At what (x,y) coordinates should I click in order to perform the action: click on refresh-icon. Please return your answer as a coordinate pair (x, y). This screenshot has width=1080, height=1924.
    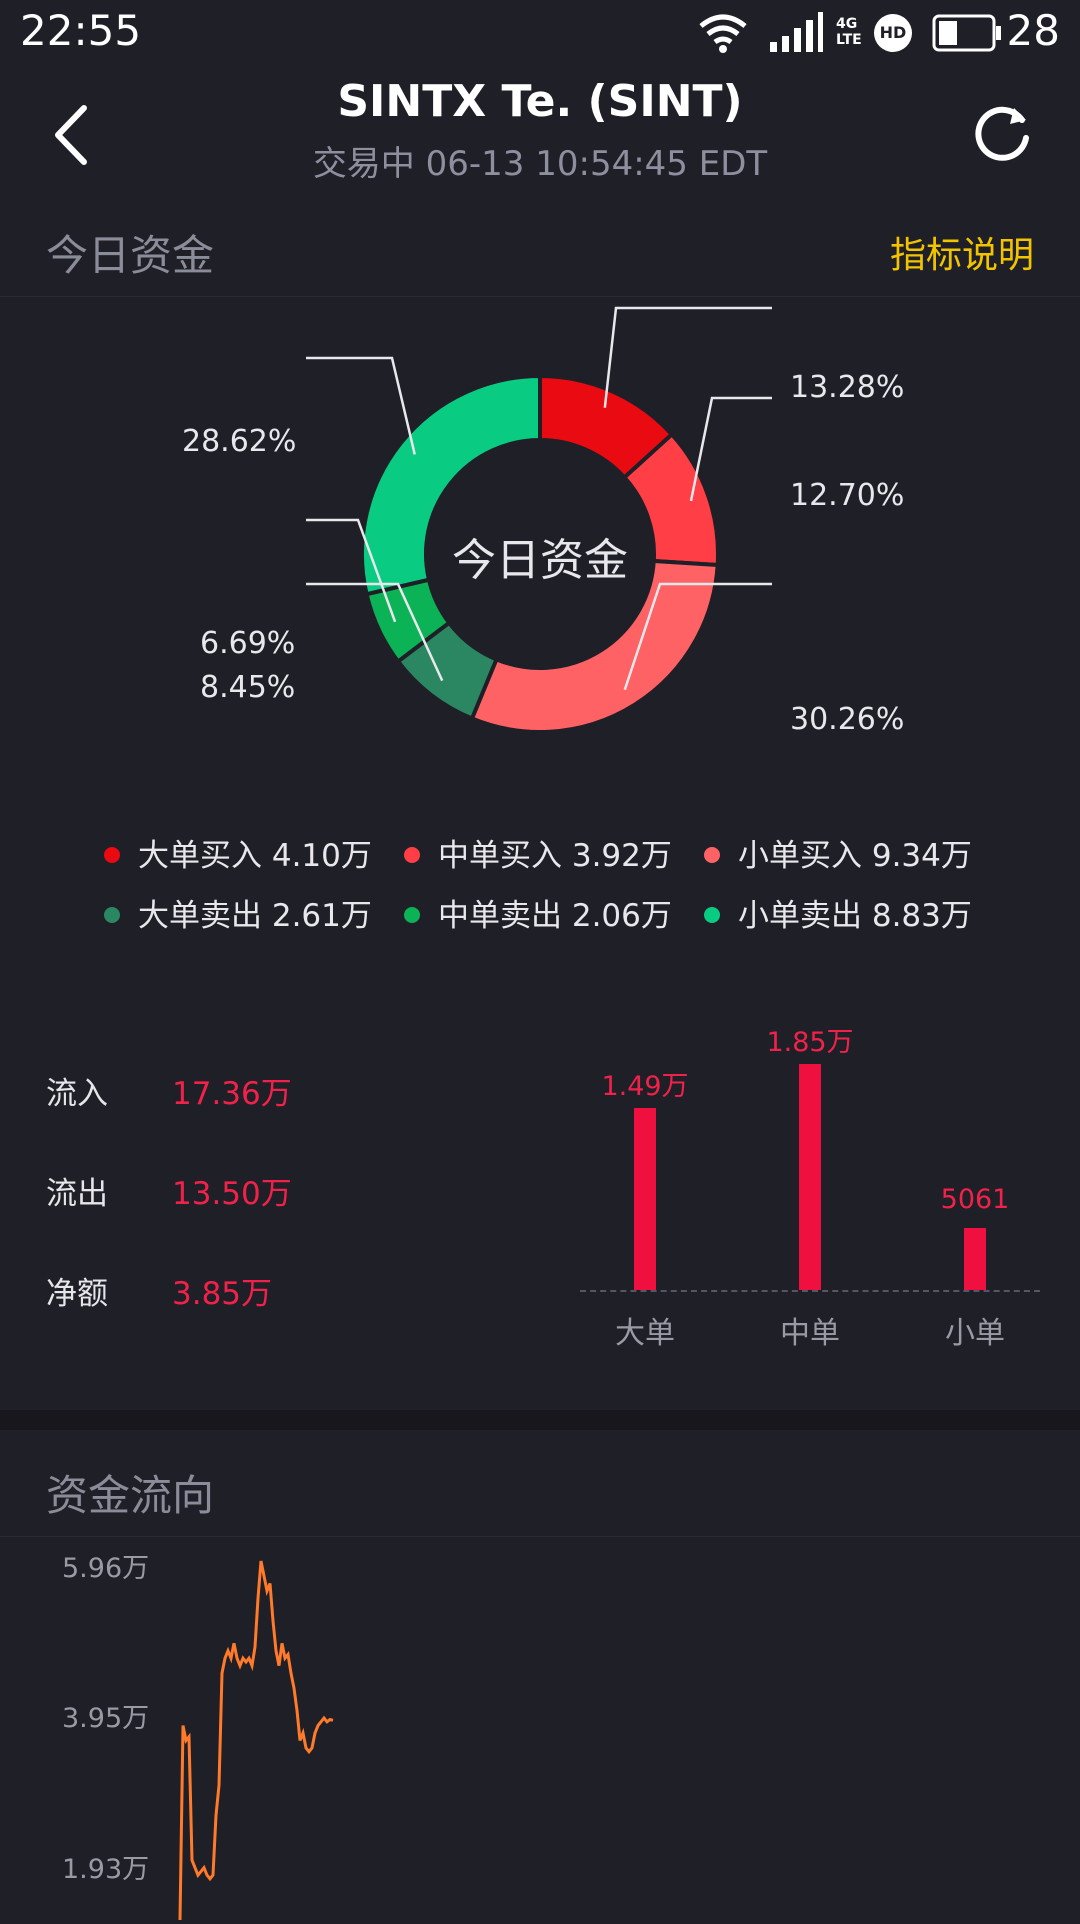
    Looking at the image, I should click on (1003, 133).